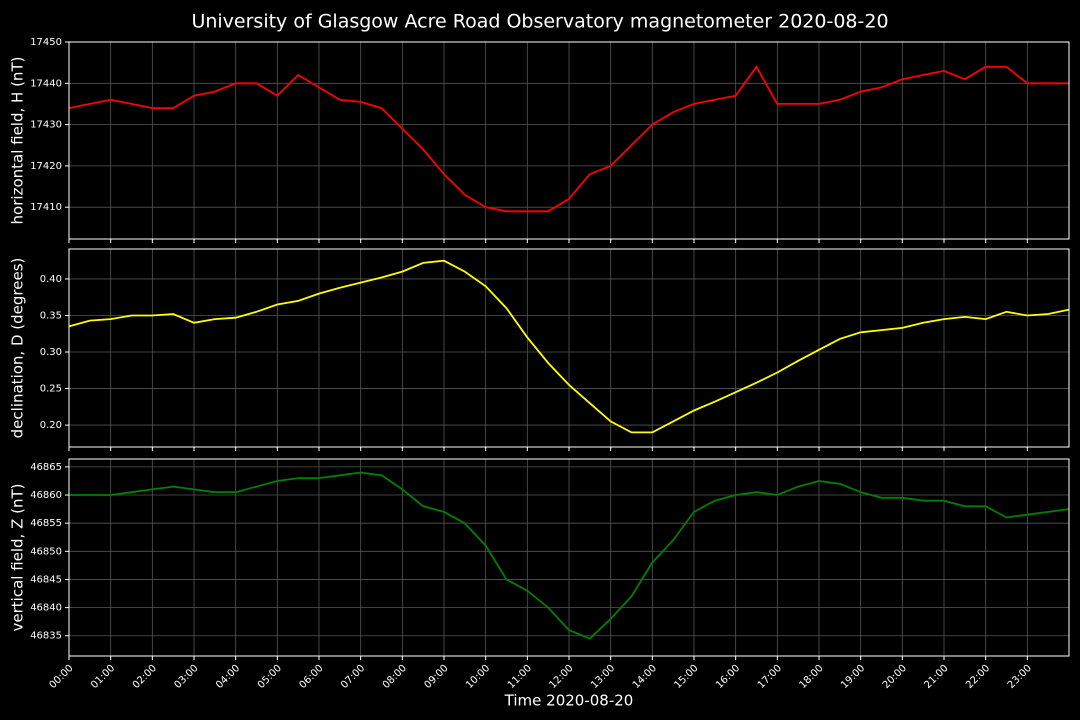 The width and height of the screenshot is (1080, 720). Describe the element at coordinates (46, 551) in the screenshot. I see `y-tick-label: 46850` at that location.